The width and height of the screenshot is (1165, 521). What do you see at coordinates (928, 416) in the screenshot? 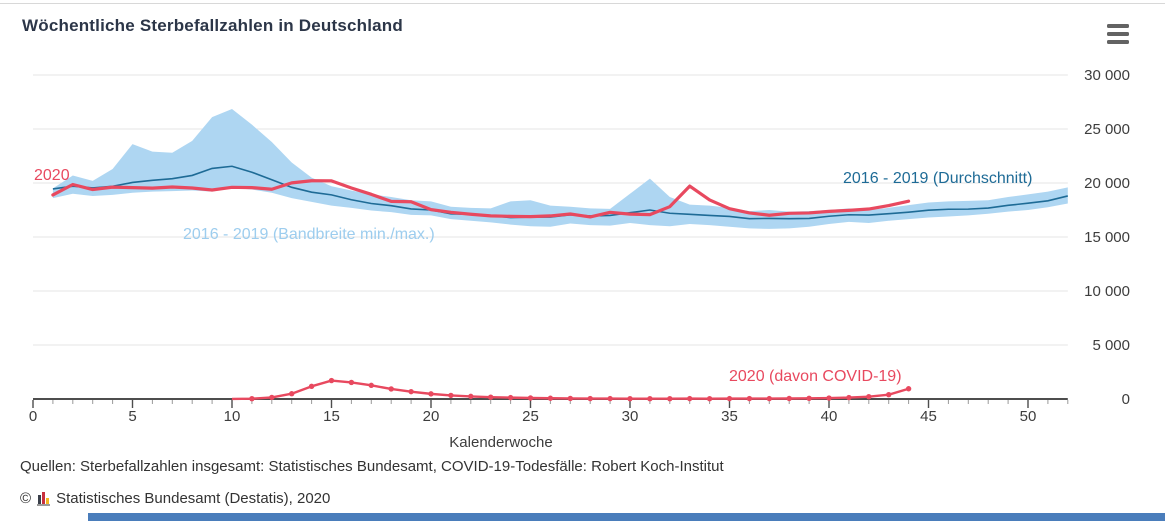
I see `x-tick-label: 45` at bounding box center [928, 416].